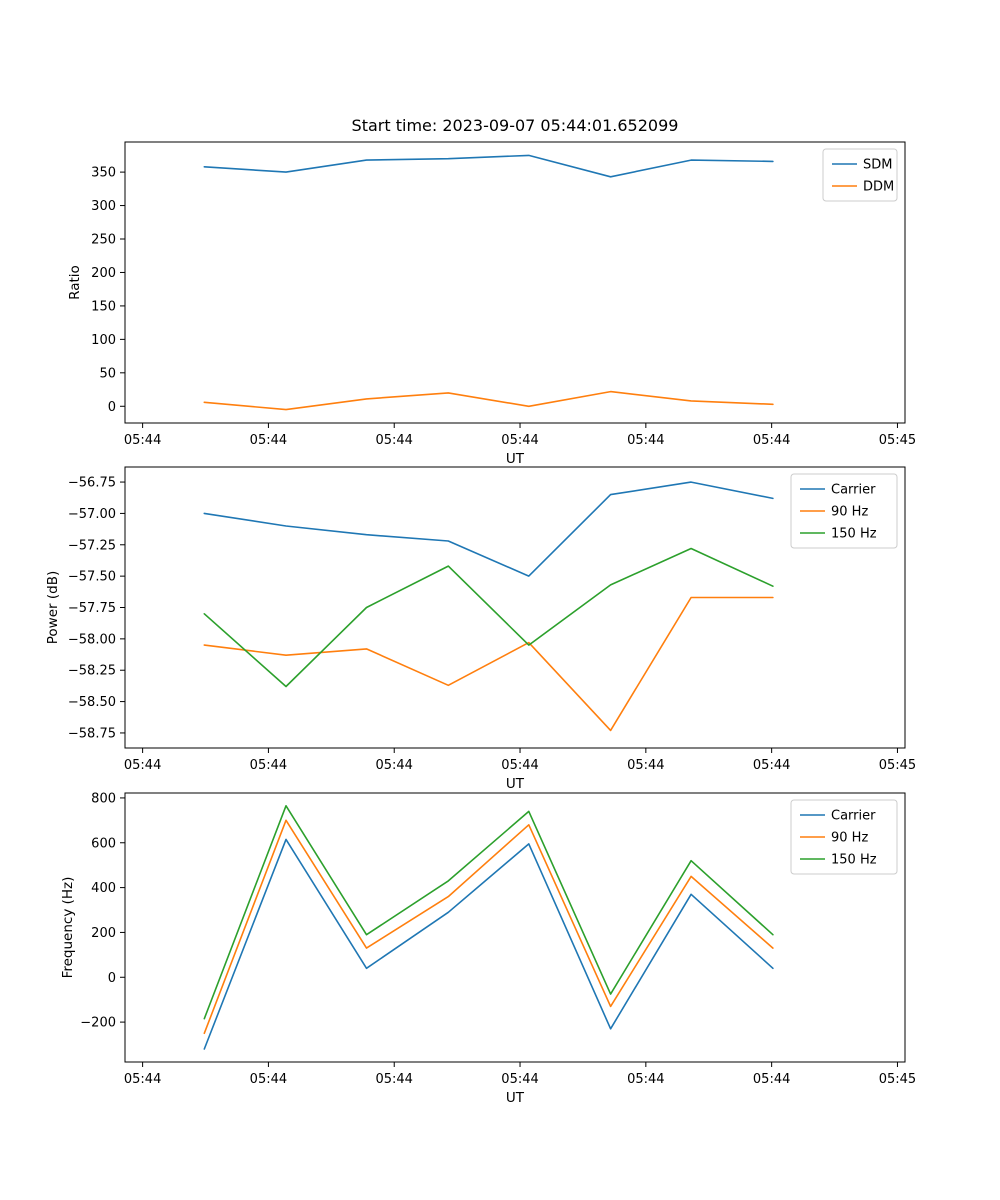 Image resolution: width=1000 pixels, height=1200 pixels. I want to click on y-tick-label: 300, so click(103, 206).